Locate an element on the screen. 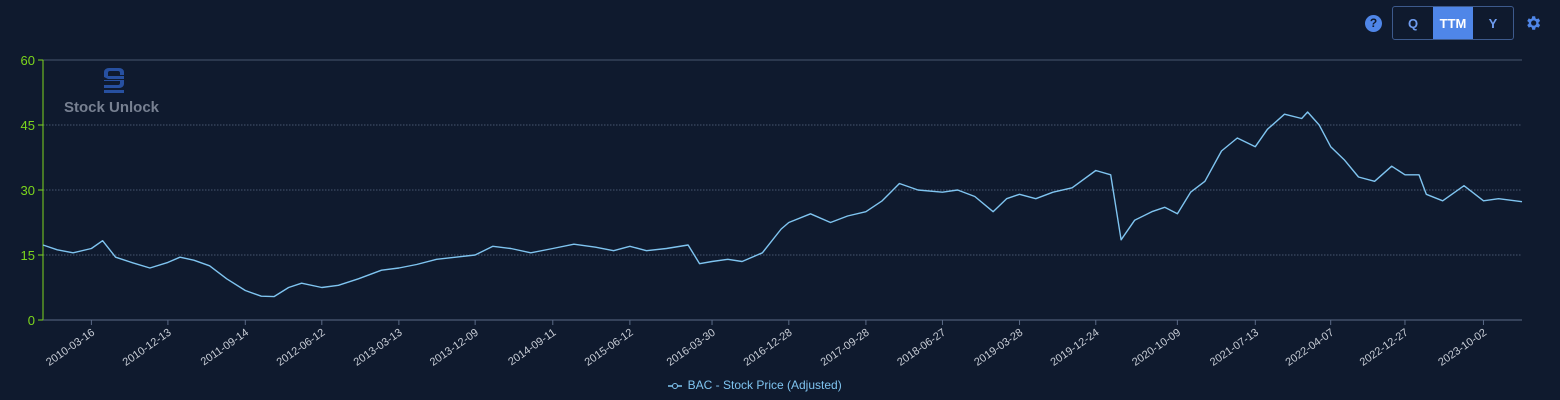 This screenshot has width=1560, height=400. x-tick-label: 2016-03-30 is located at coordinates (691, 348).